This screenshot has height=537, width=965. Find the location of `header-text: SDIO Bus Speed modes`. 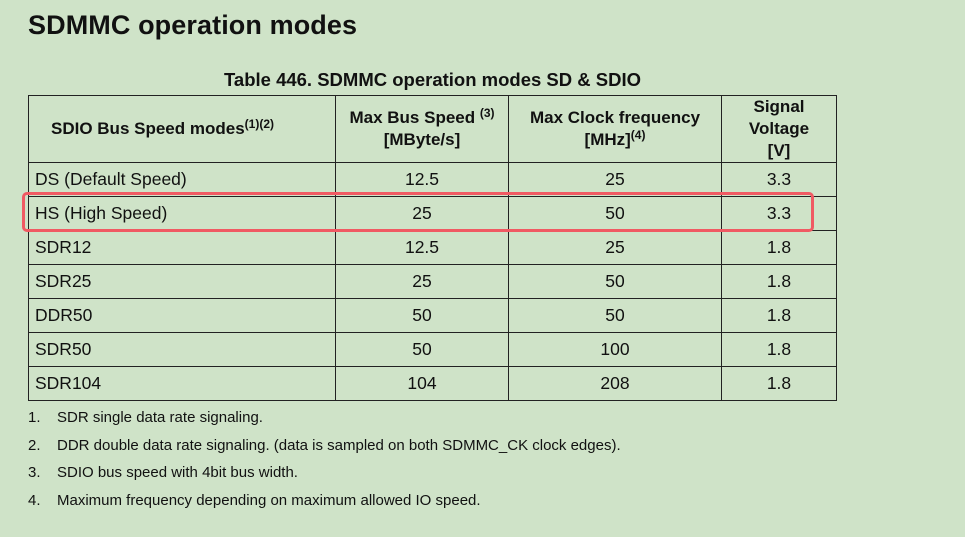

header-text: SDIO Bus Speed modes is located at coordinates (148, 128).